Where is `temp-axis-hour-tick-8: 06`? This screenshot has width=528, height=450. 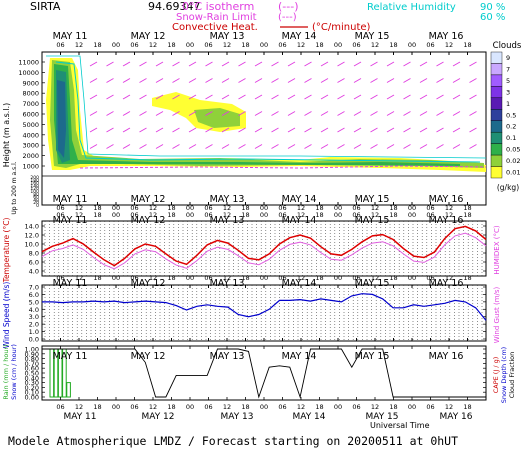
temp-axis-hour-tick-8: 06 is located at coordinates (208, 215).